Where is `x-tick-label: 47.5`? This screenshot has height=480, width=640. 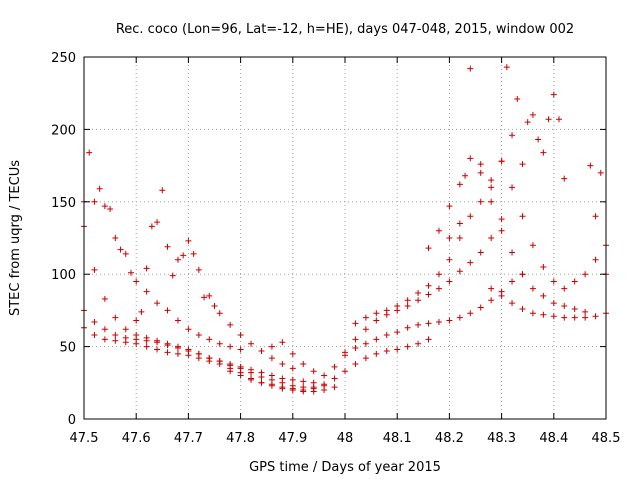
x-tick-label: 47.5 is located at coordinates (84, 438).